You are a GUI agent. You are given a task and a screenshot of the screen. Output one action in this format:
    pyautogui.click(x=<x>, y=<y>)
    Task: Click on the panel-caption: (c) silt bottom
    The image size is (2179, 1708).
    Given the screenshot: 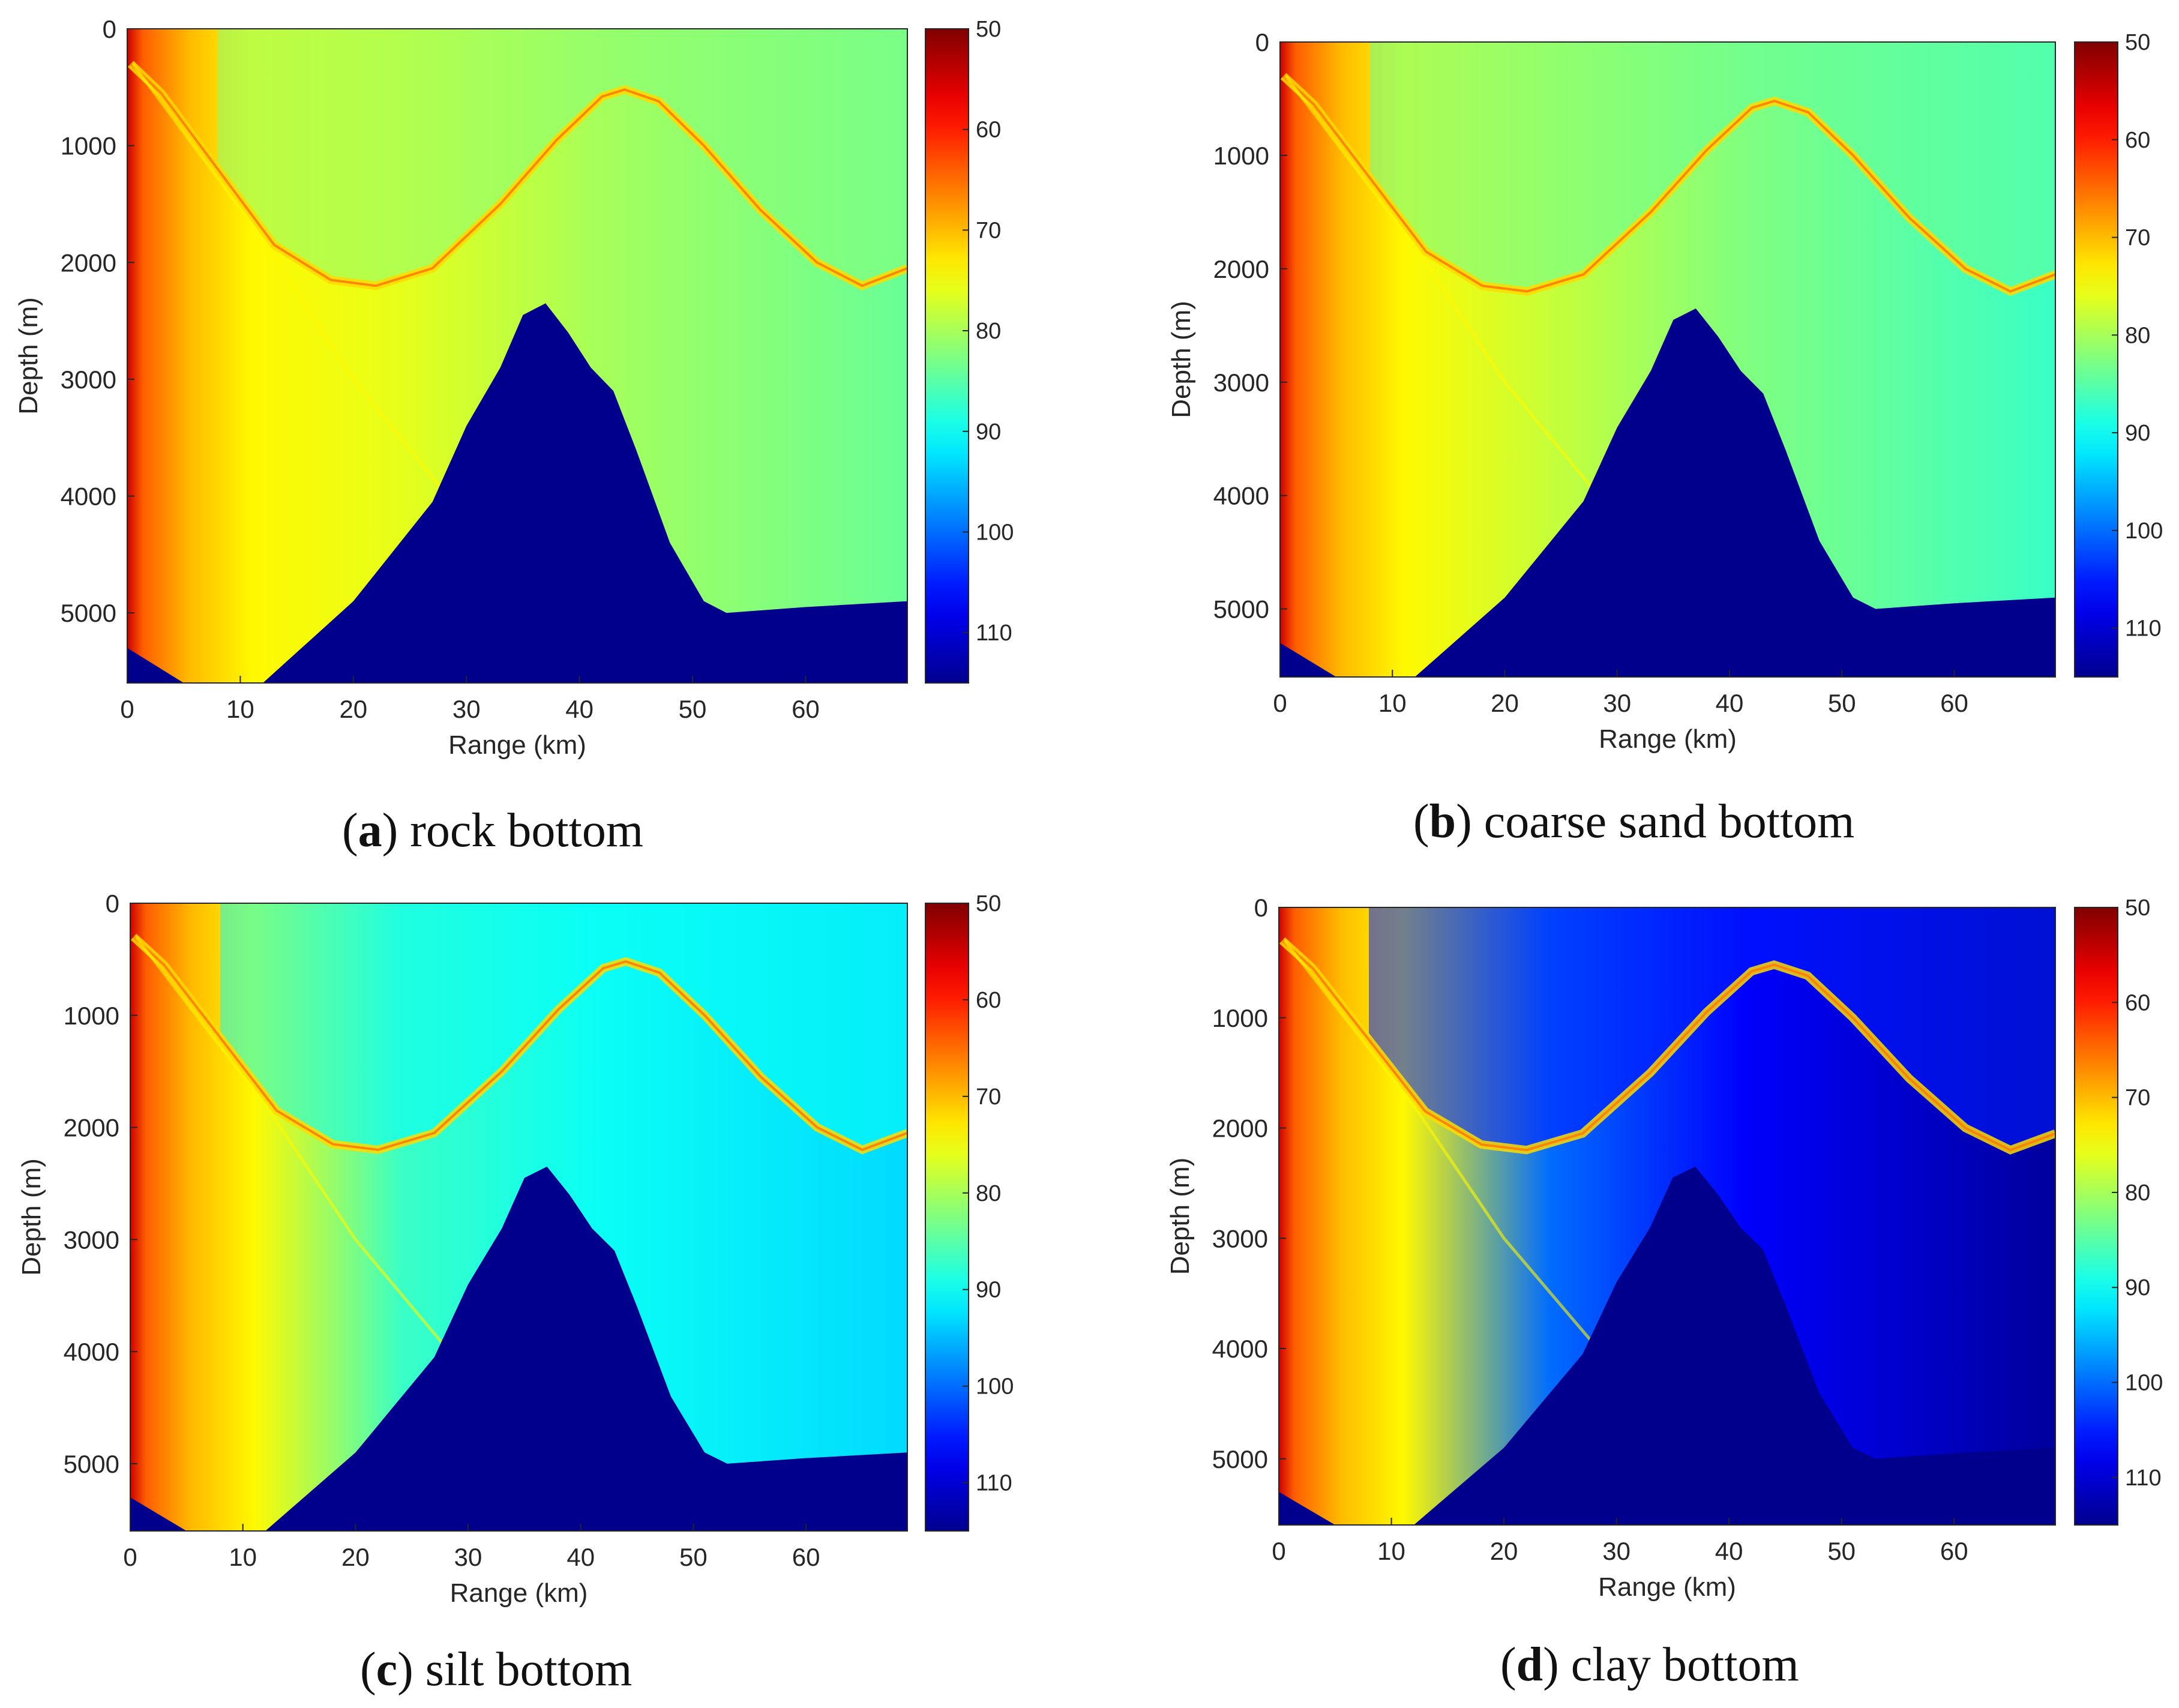 What is the action you would take?
    pyautogui.click(x=496, y=1669)
    